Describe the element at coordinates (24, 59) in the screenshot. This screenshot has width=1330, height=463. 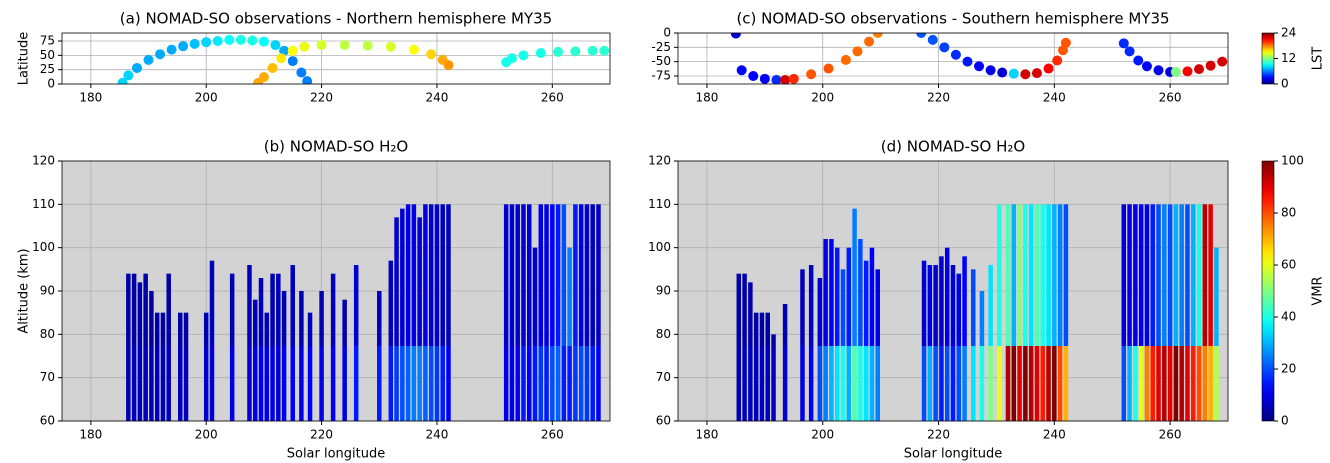
I see `y-axis-label: Latitude` at that location.